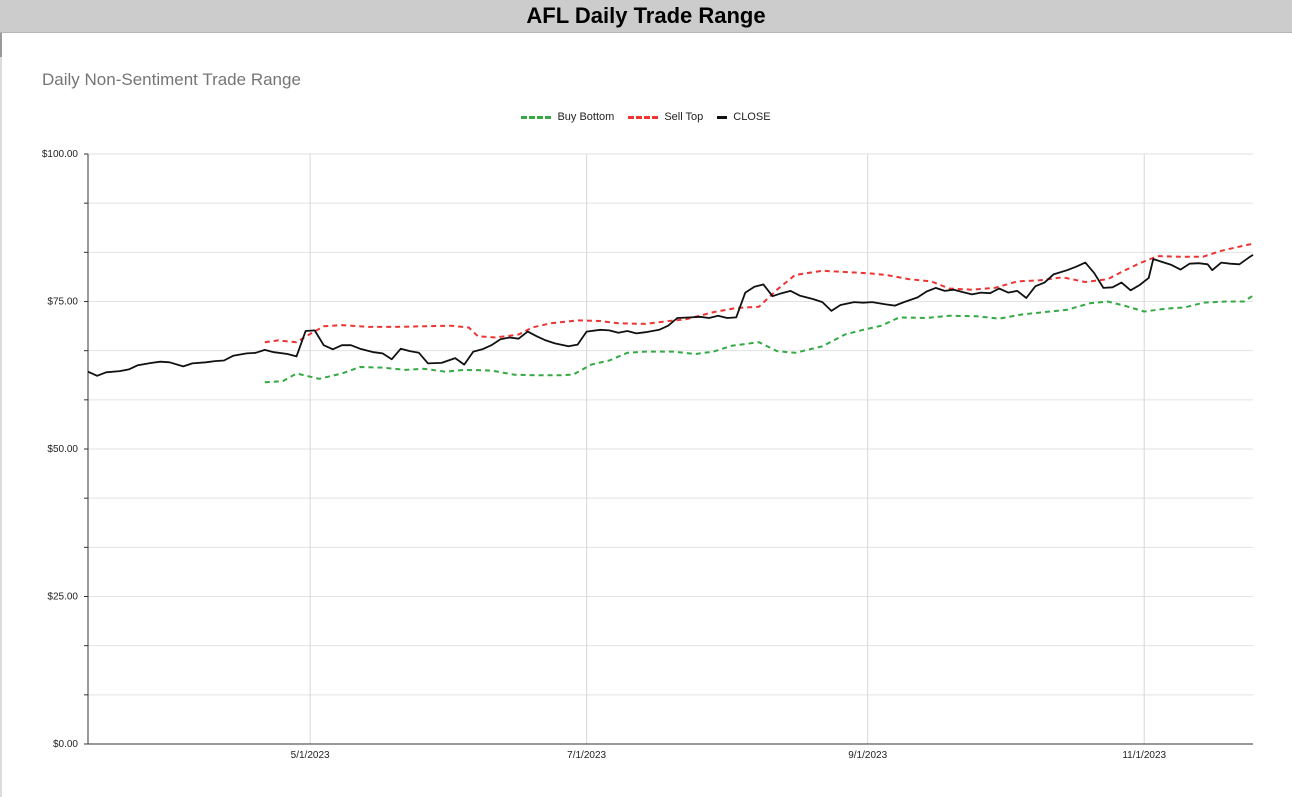 The image size is (1292, 797). I want to click on y-tick-label: $100.00, so click(60, 154).